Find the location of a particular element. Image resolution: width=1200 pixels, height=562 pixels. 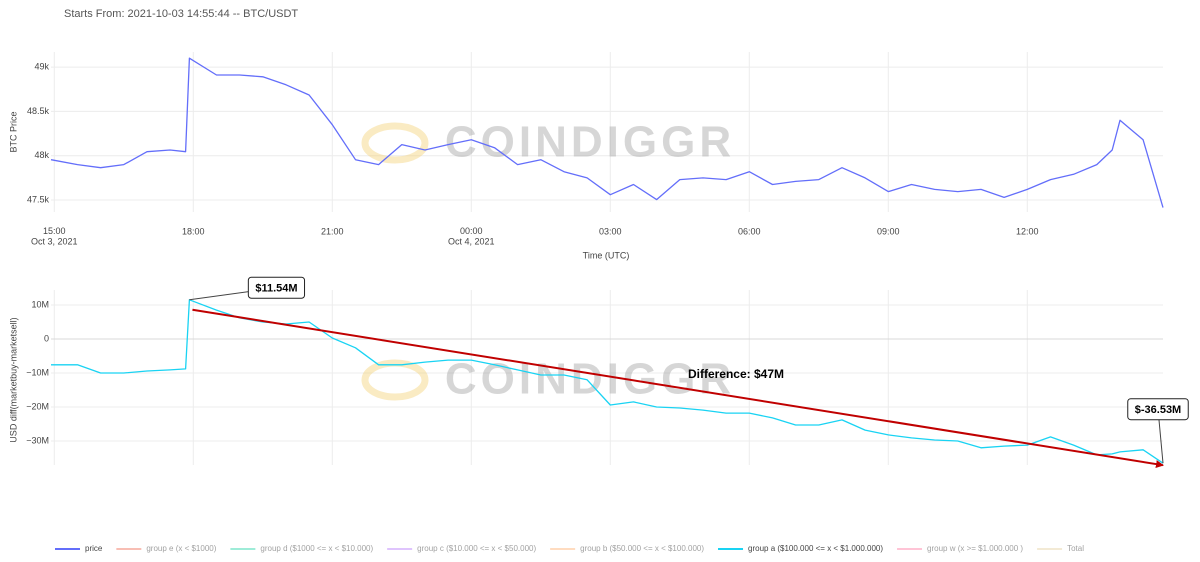

y-tick-label: −10M is located at coordinates (37, 372).